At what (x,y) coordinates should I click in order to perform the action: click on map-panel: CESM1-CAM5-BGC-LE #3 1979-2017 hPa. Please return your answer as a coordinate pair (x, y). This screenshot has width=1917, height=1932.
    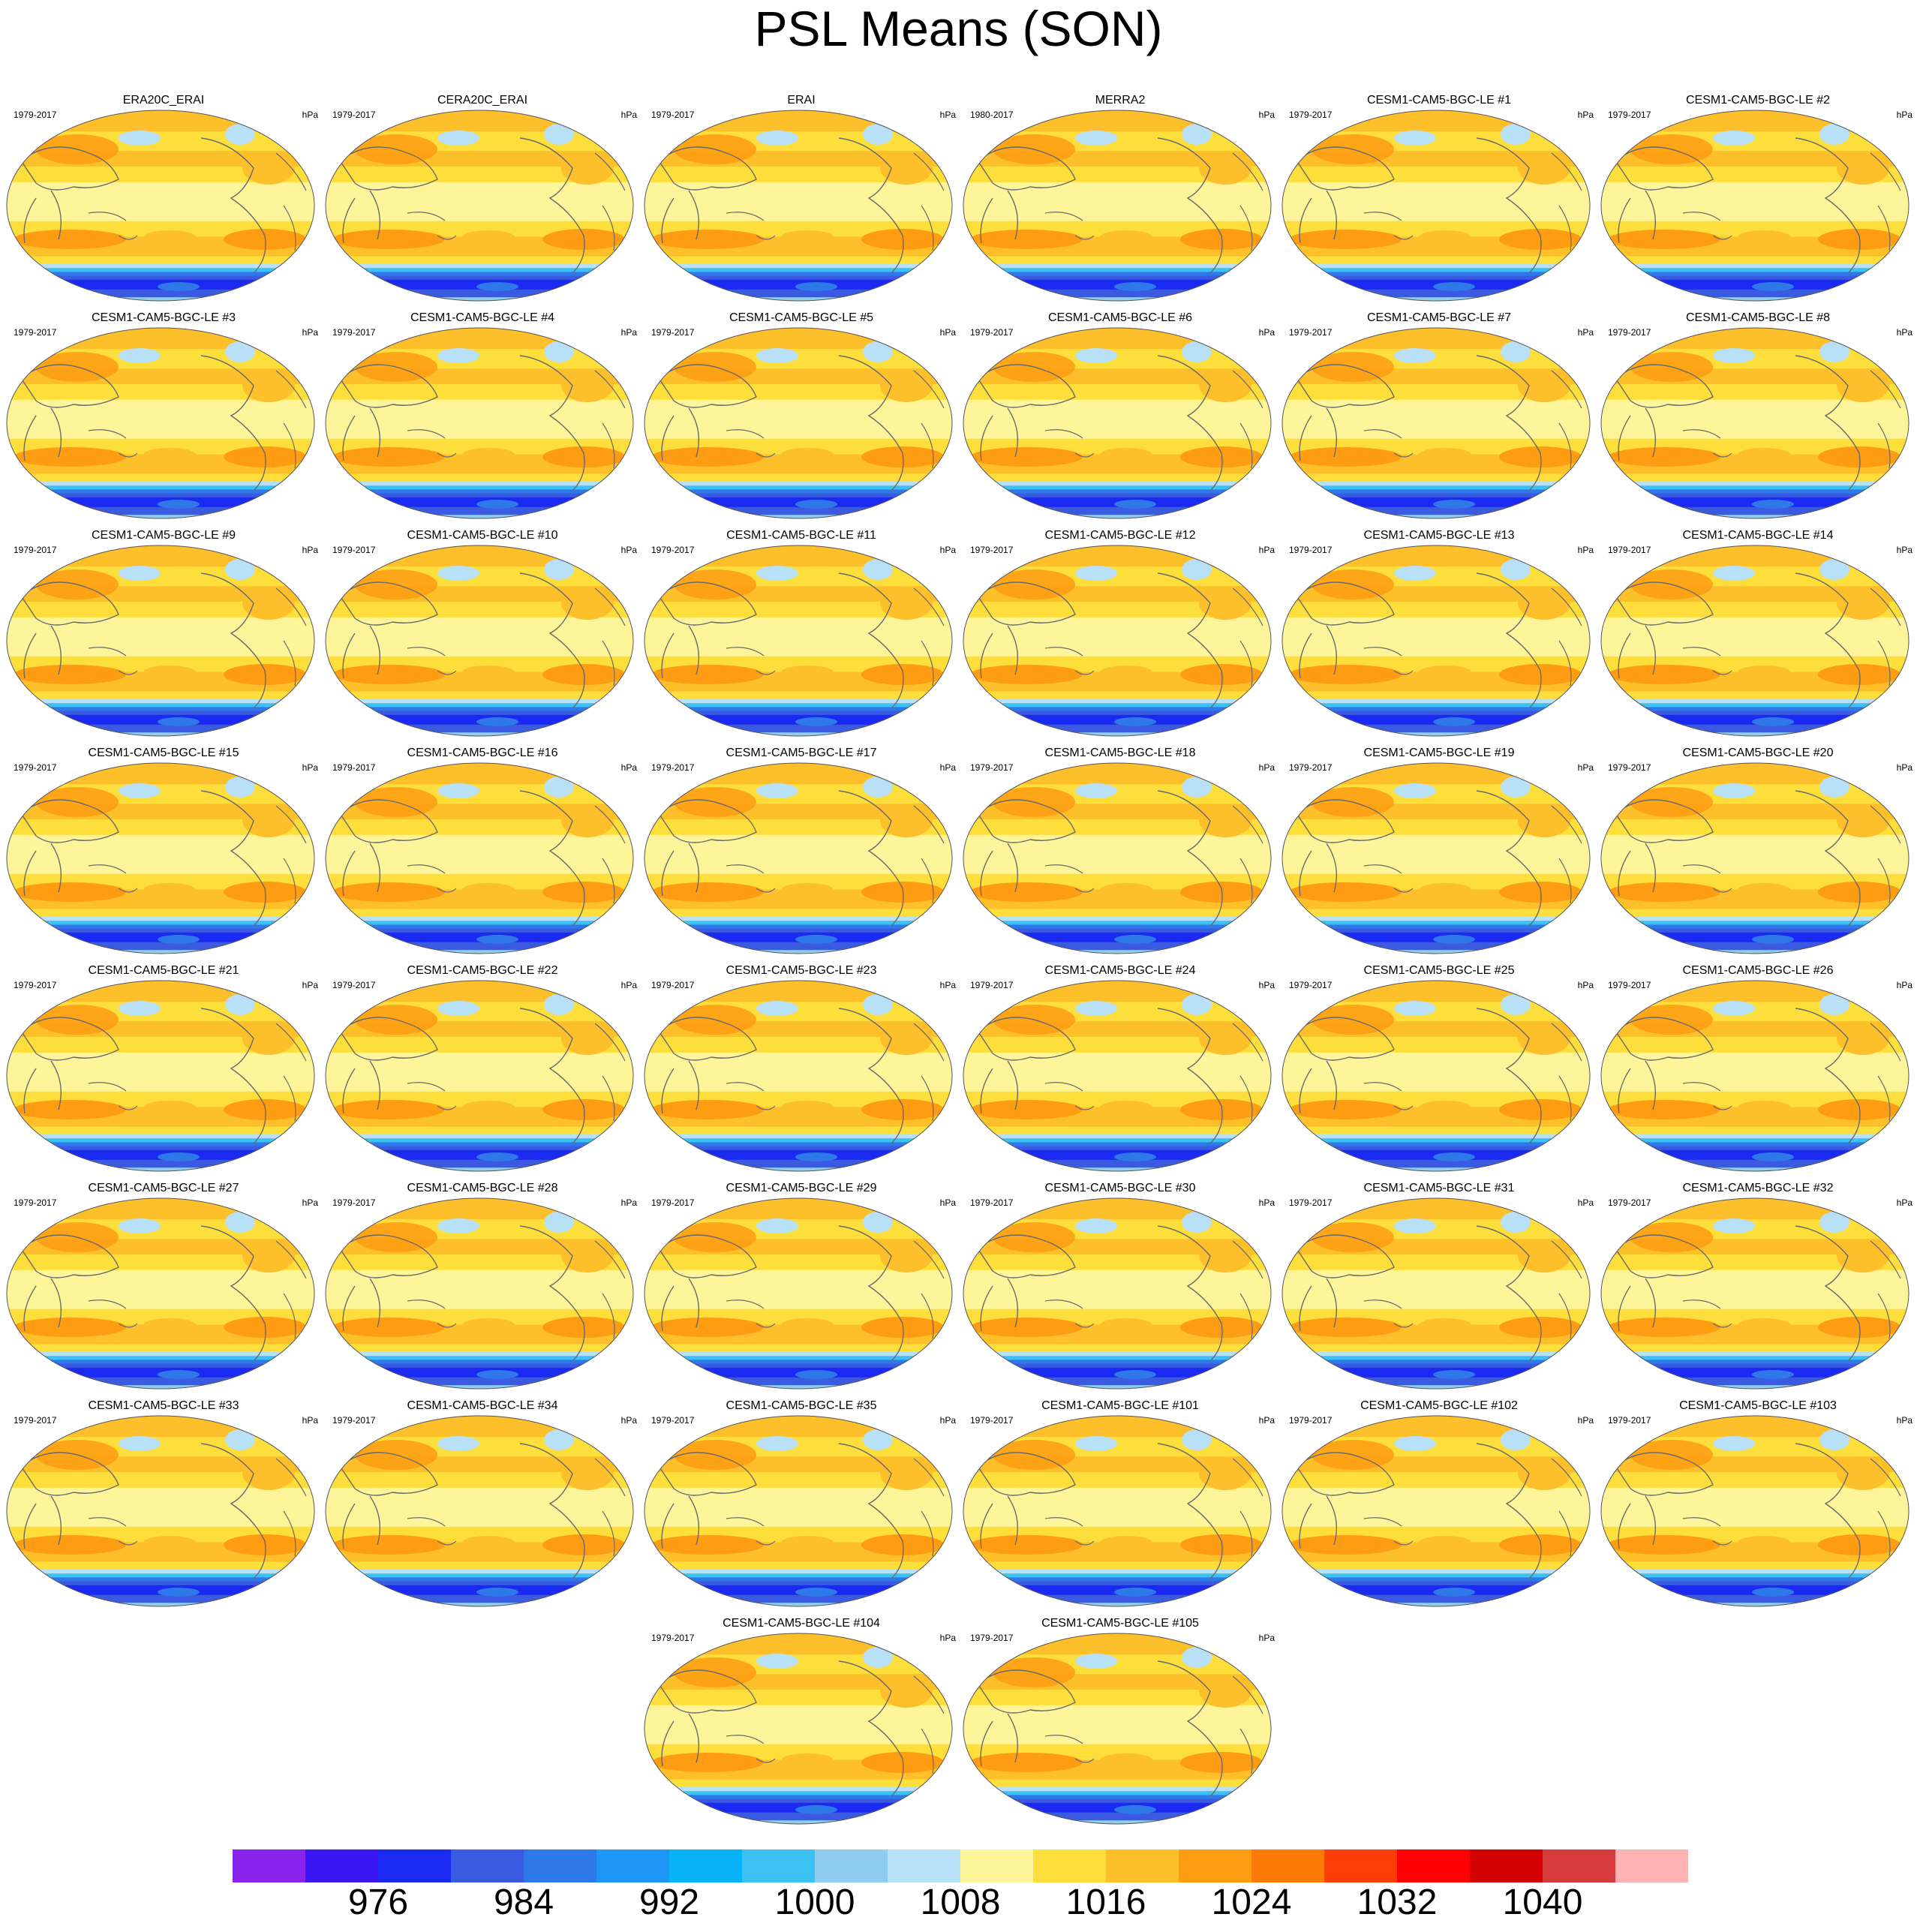
    Looking at the image, I should click on (163, 416).